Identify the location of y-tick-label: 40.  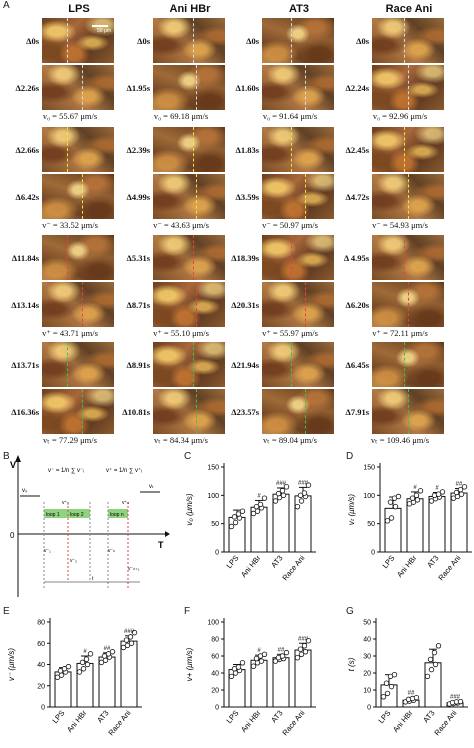
(367, 640).